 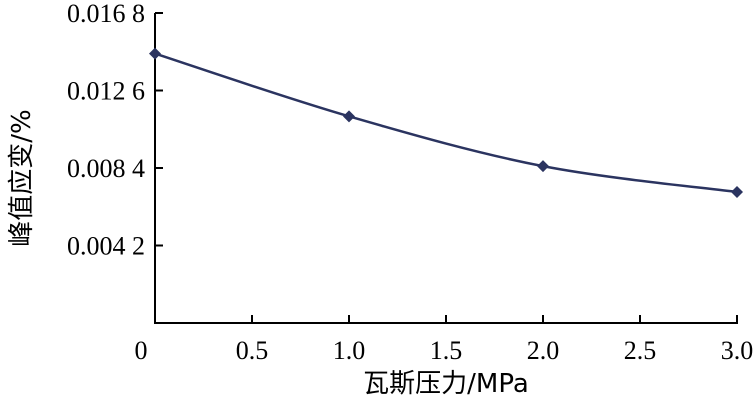 I want to click on x-tick-label: 1.5, so click(x=446, y=350).